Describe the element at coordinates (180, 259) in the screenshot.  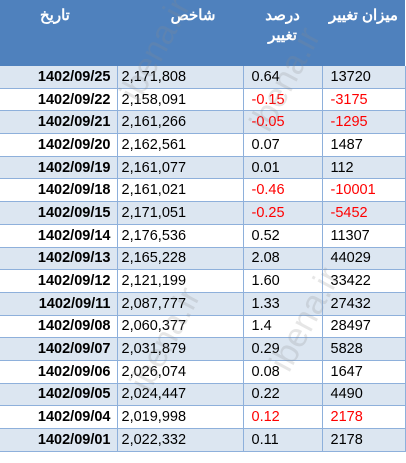
I see `cell-index: 2,165,228` at that location.